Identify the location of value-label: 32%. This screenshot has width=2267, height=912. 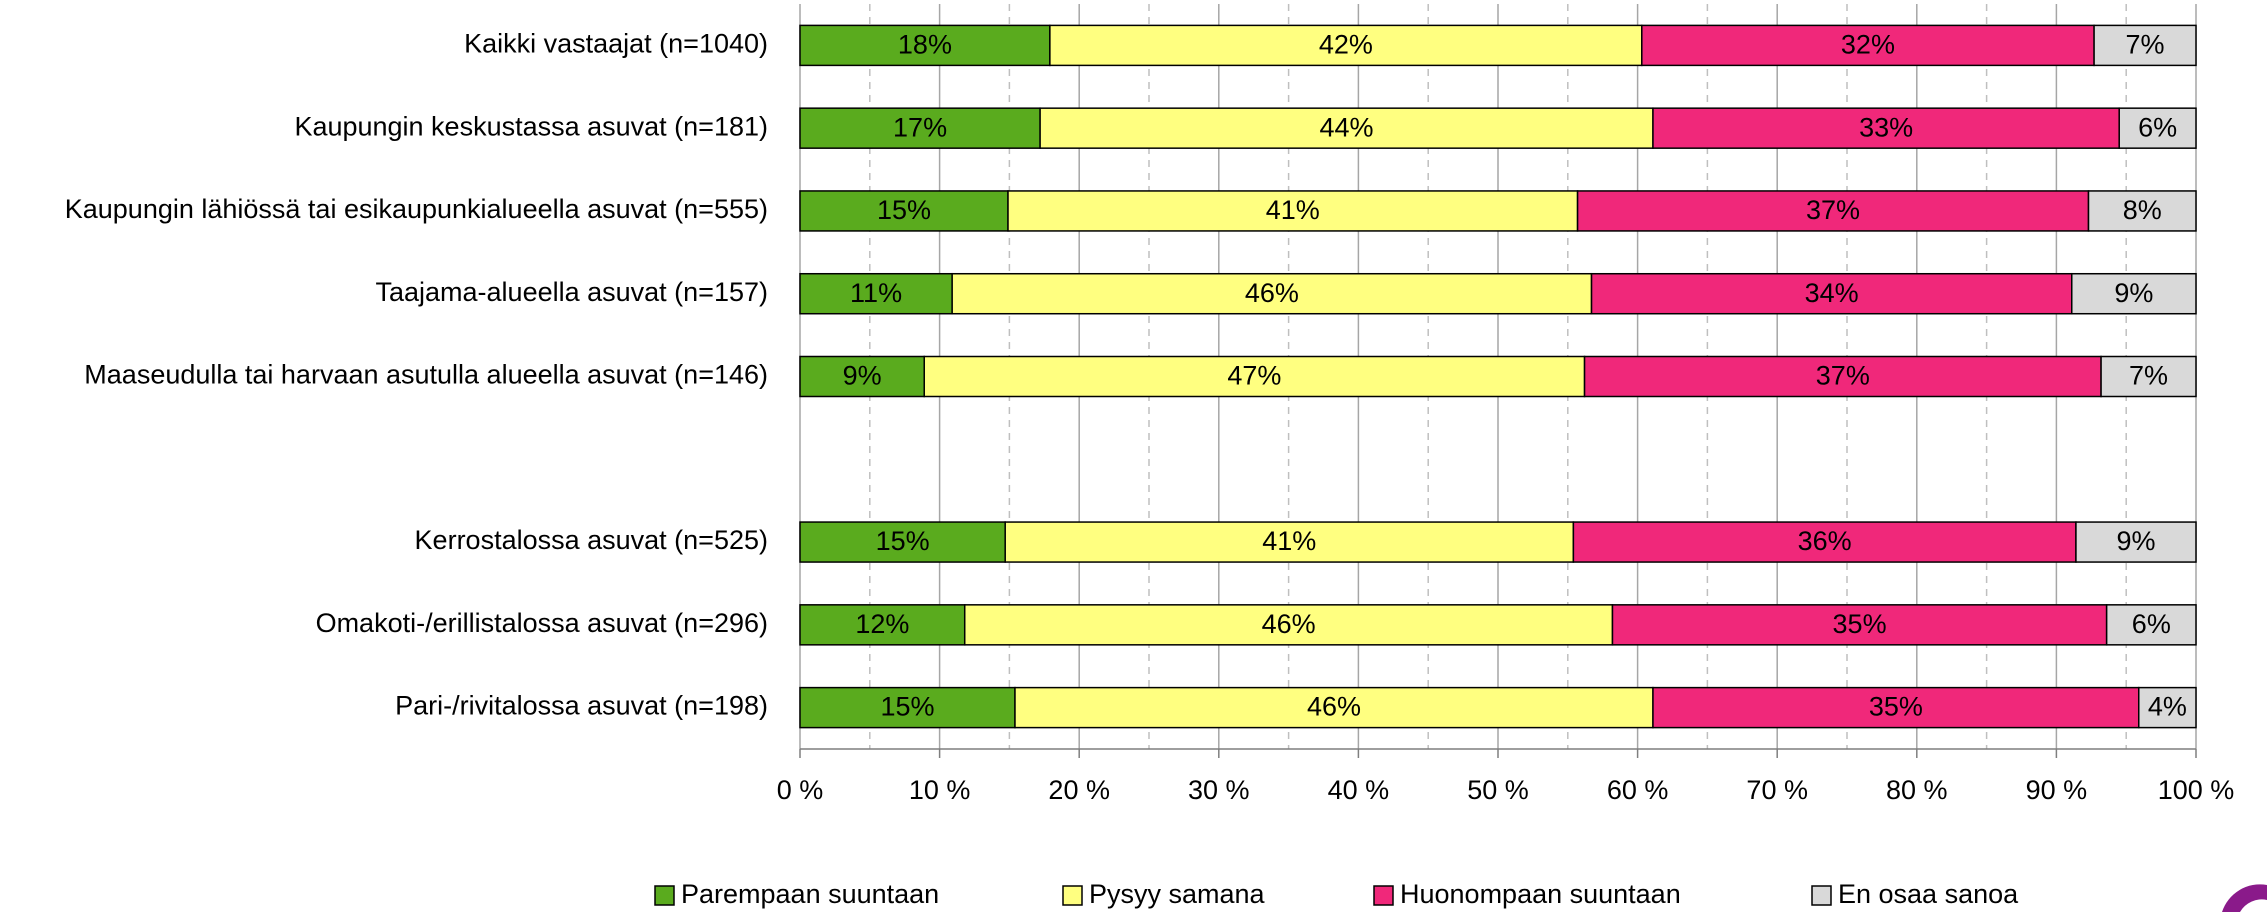
(1868, 45).